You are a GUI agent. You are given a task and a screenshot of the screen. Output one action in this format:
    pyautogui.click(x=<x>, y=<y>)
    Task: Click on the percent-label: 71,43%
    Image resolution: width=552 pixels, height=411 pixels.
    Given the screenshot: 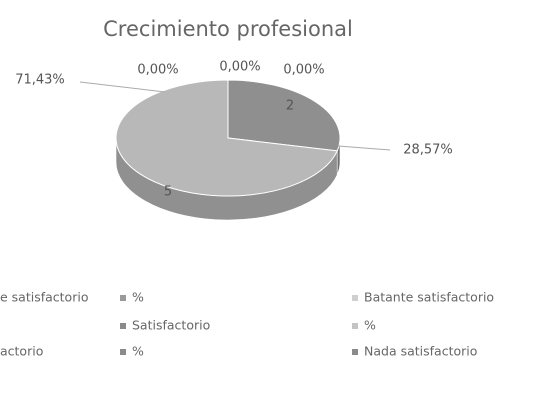 What is the action you would take?
    pyautogui.click(x=40, y=80)
    